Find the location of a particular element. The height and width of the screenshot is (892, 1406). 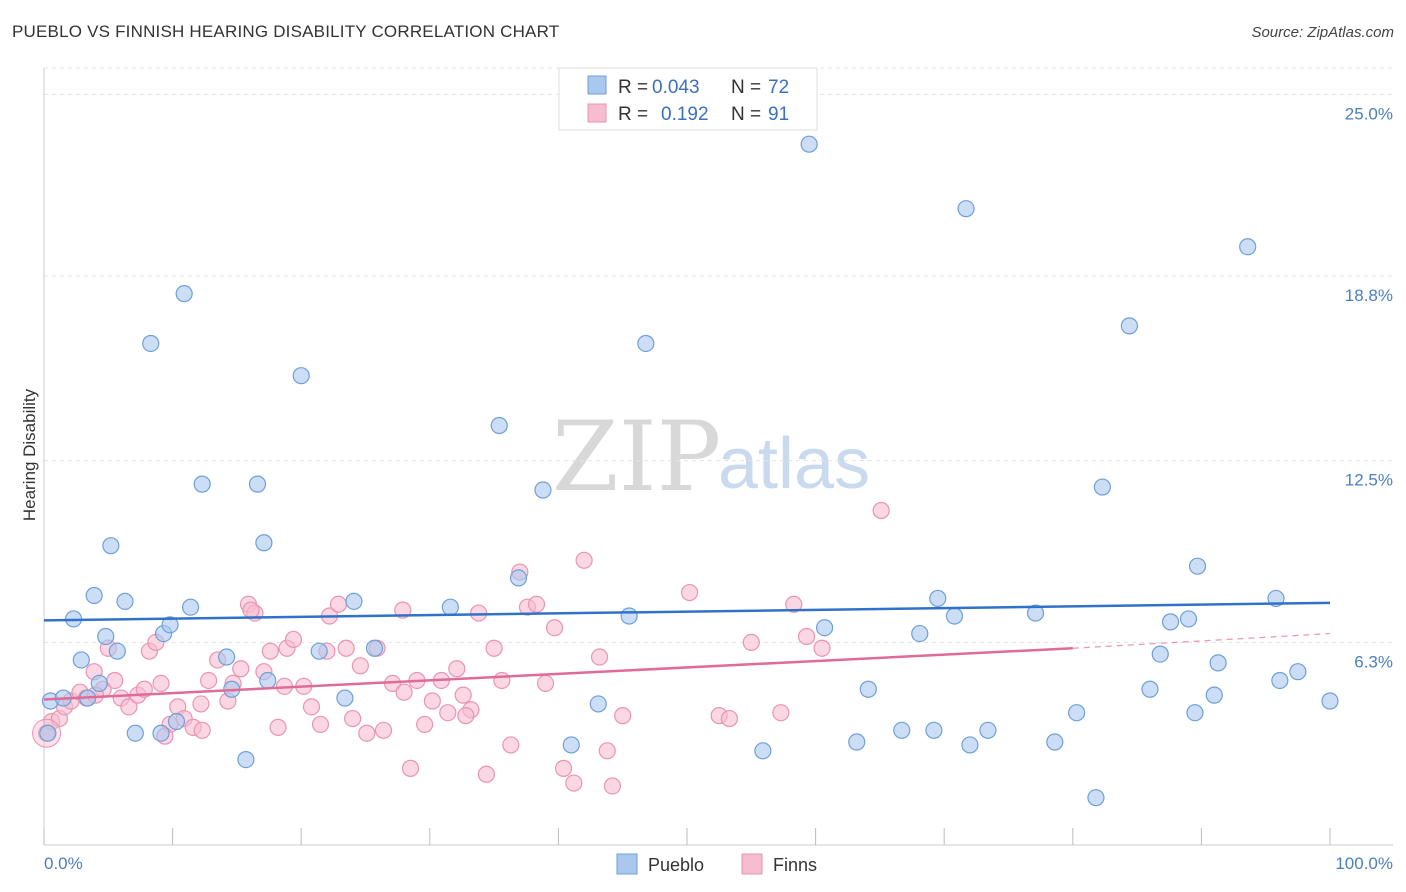

series-legend-swatch-finns is located at coordinates (752, 864).